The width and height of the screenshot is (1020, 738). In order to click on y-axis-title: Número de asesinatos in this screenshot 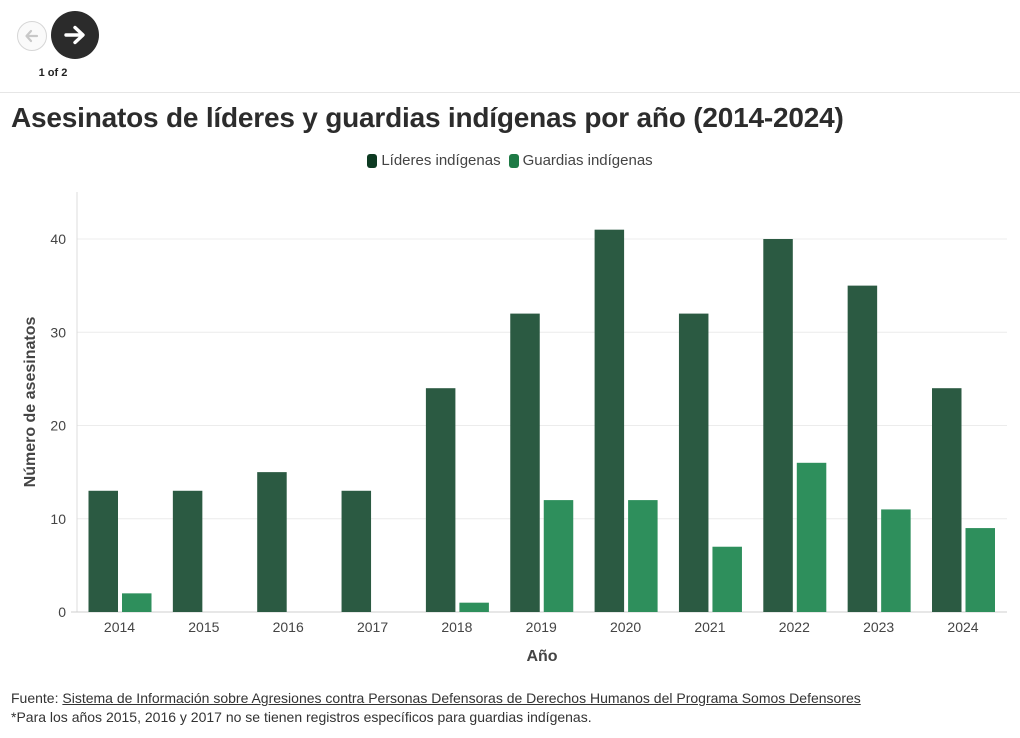, I will do `click(30, 402)`.